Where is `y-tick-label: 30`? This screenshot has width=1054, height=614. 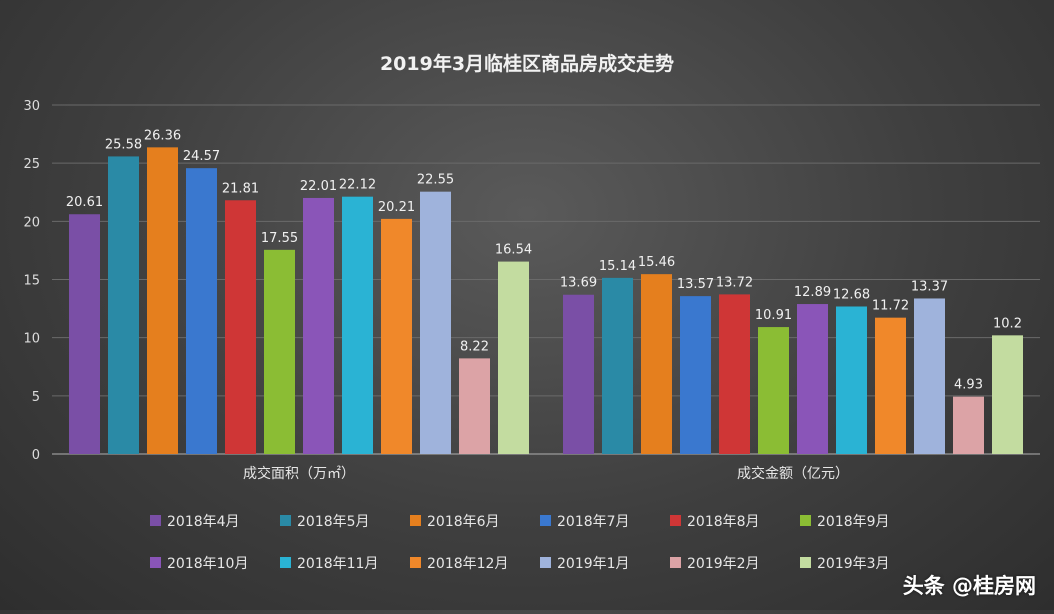
y-tick-label: 30 is located at coordinates (31, 106).